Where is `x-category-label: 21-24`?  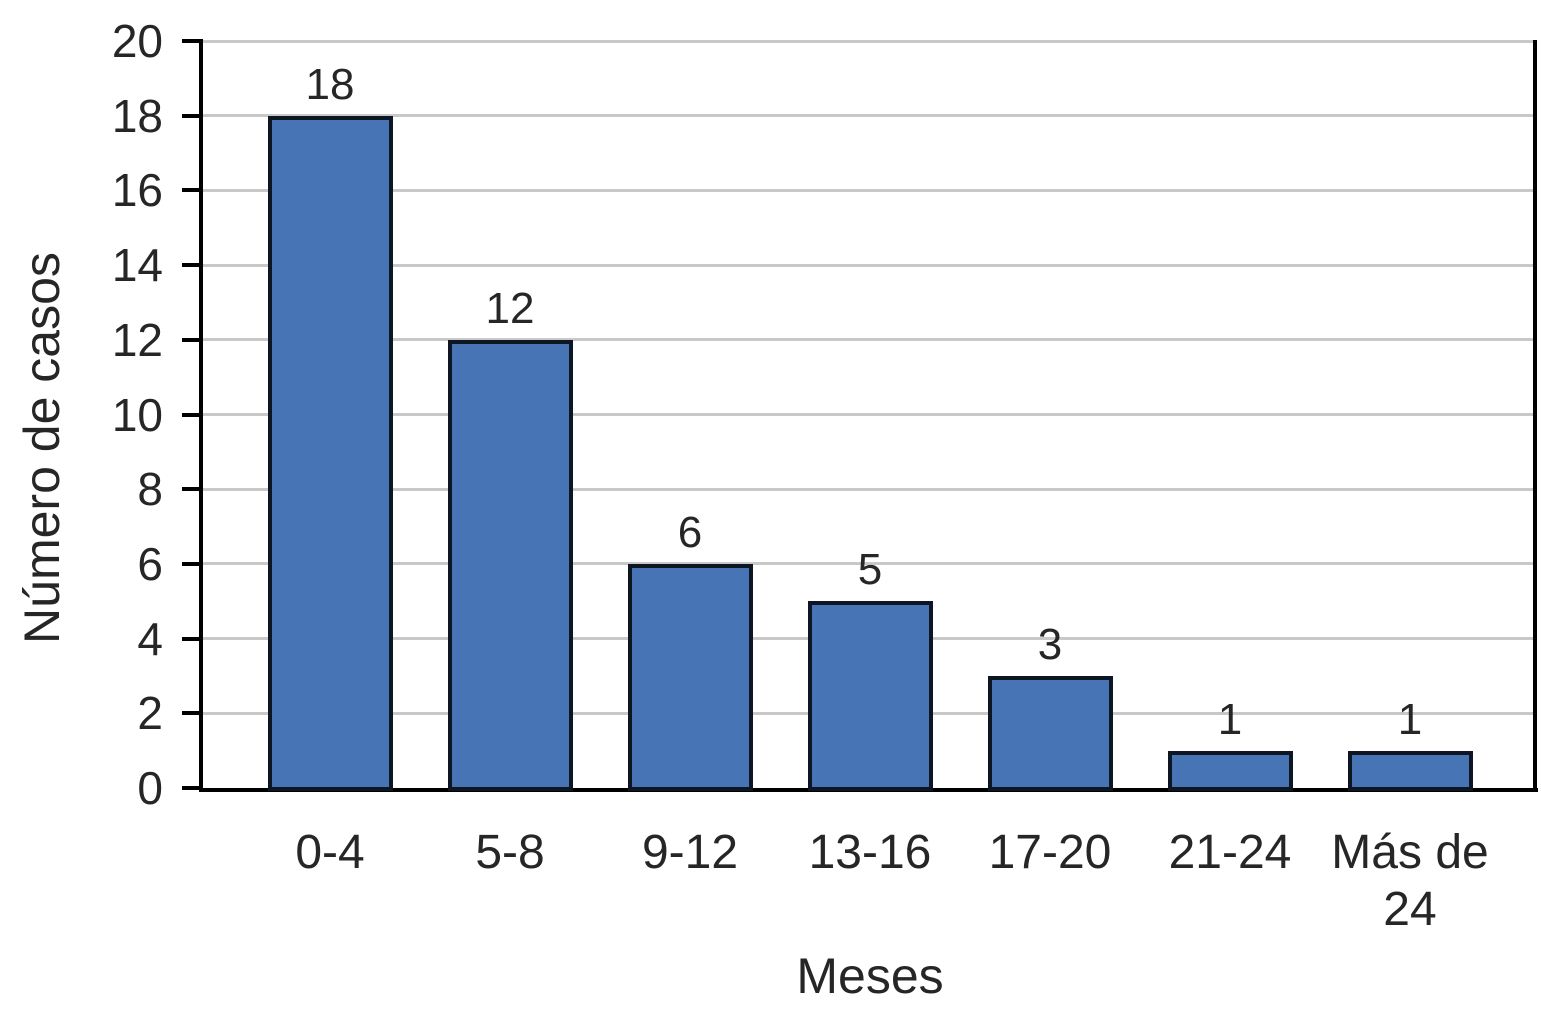
x-category-label: 21-24 is located at coordinates (1230, 852).